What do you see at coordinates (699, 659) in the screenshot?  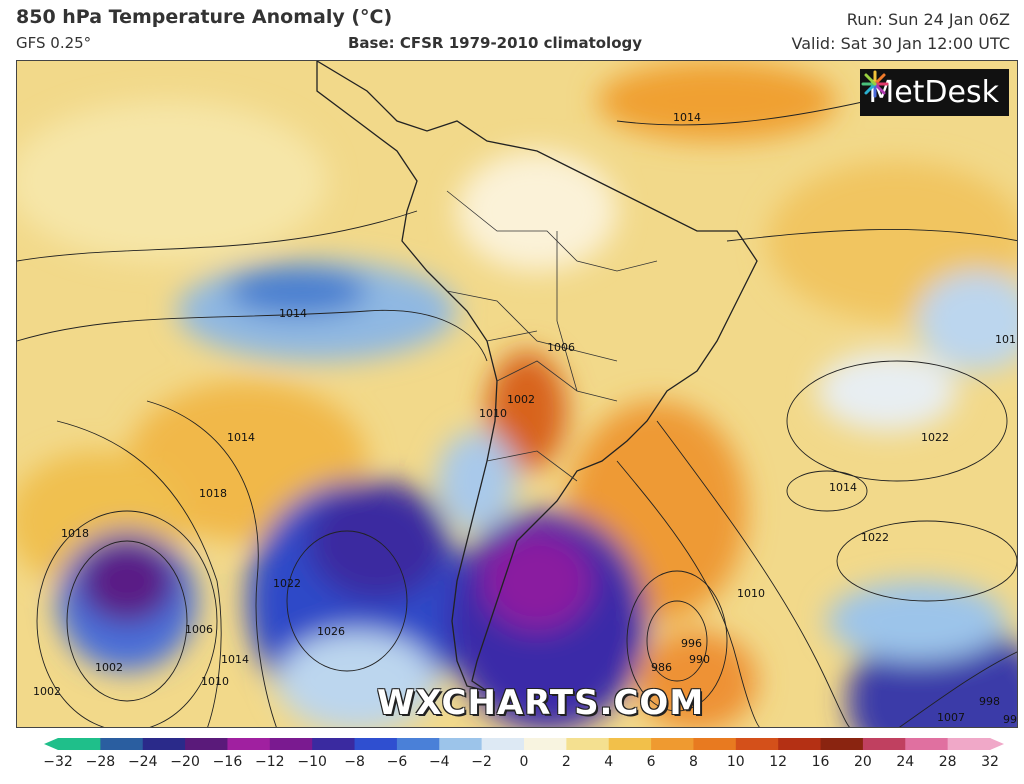 I see `isobar-label: 990` at bounding box center [699, 659].